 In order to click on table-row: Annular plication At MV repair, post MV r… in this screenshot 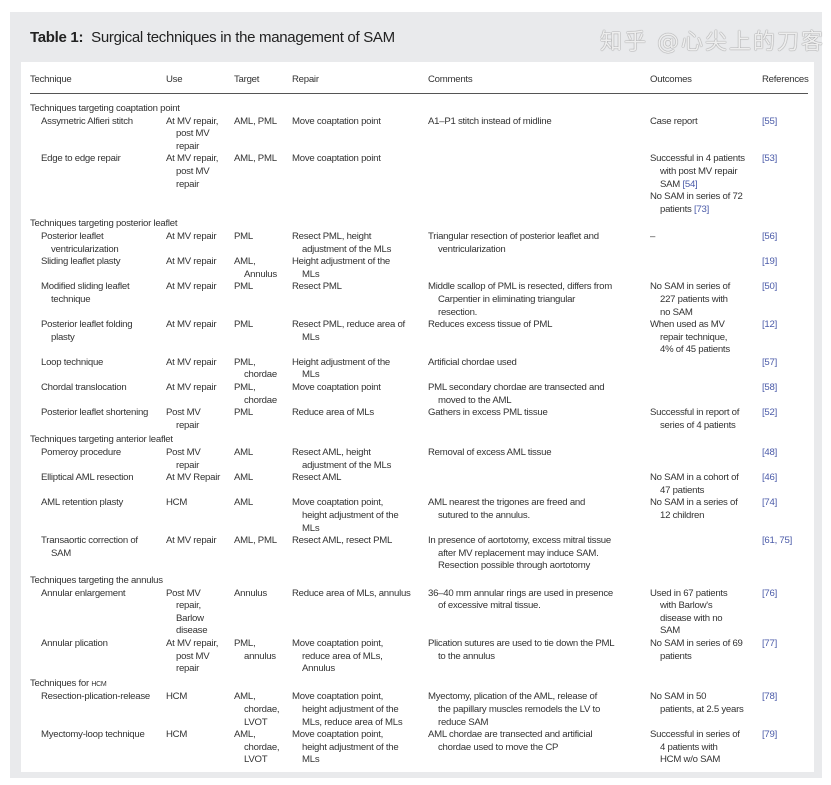, I will do `click(419, 657)`.